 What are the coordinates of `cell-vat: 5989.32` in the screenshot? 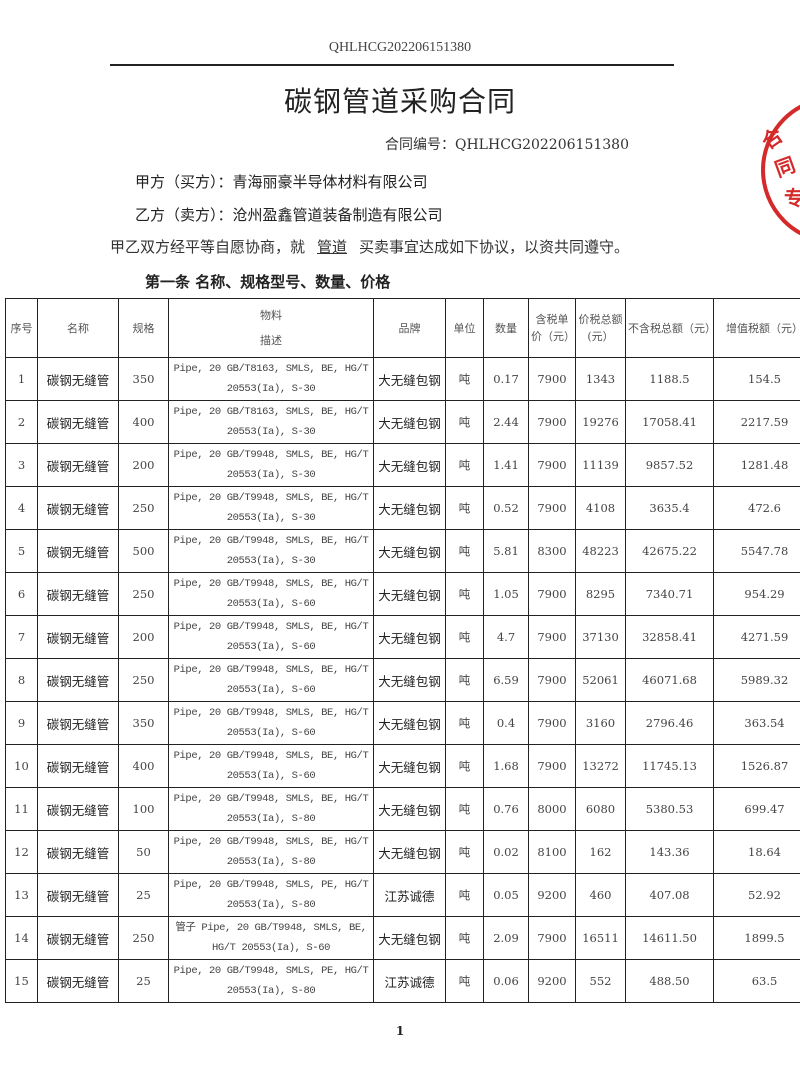 It's located at (756, 680).